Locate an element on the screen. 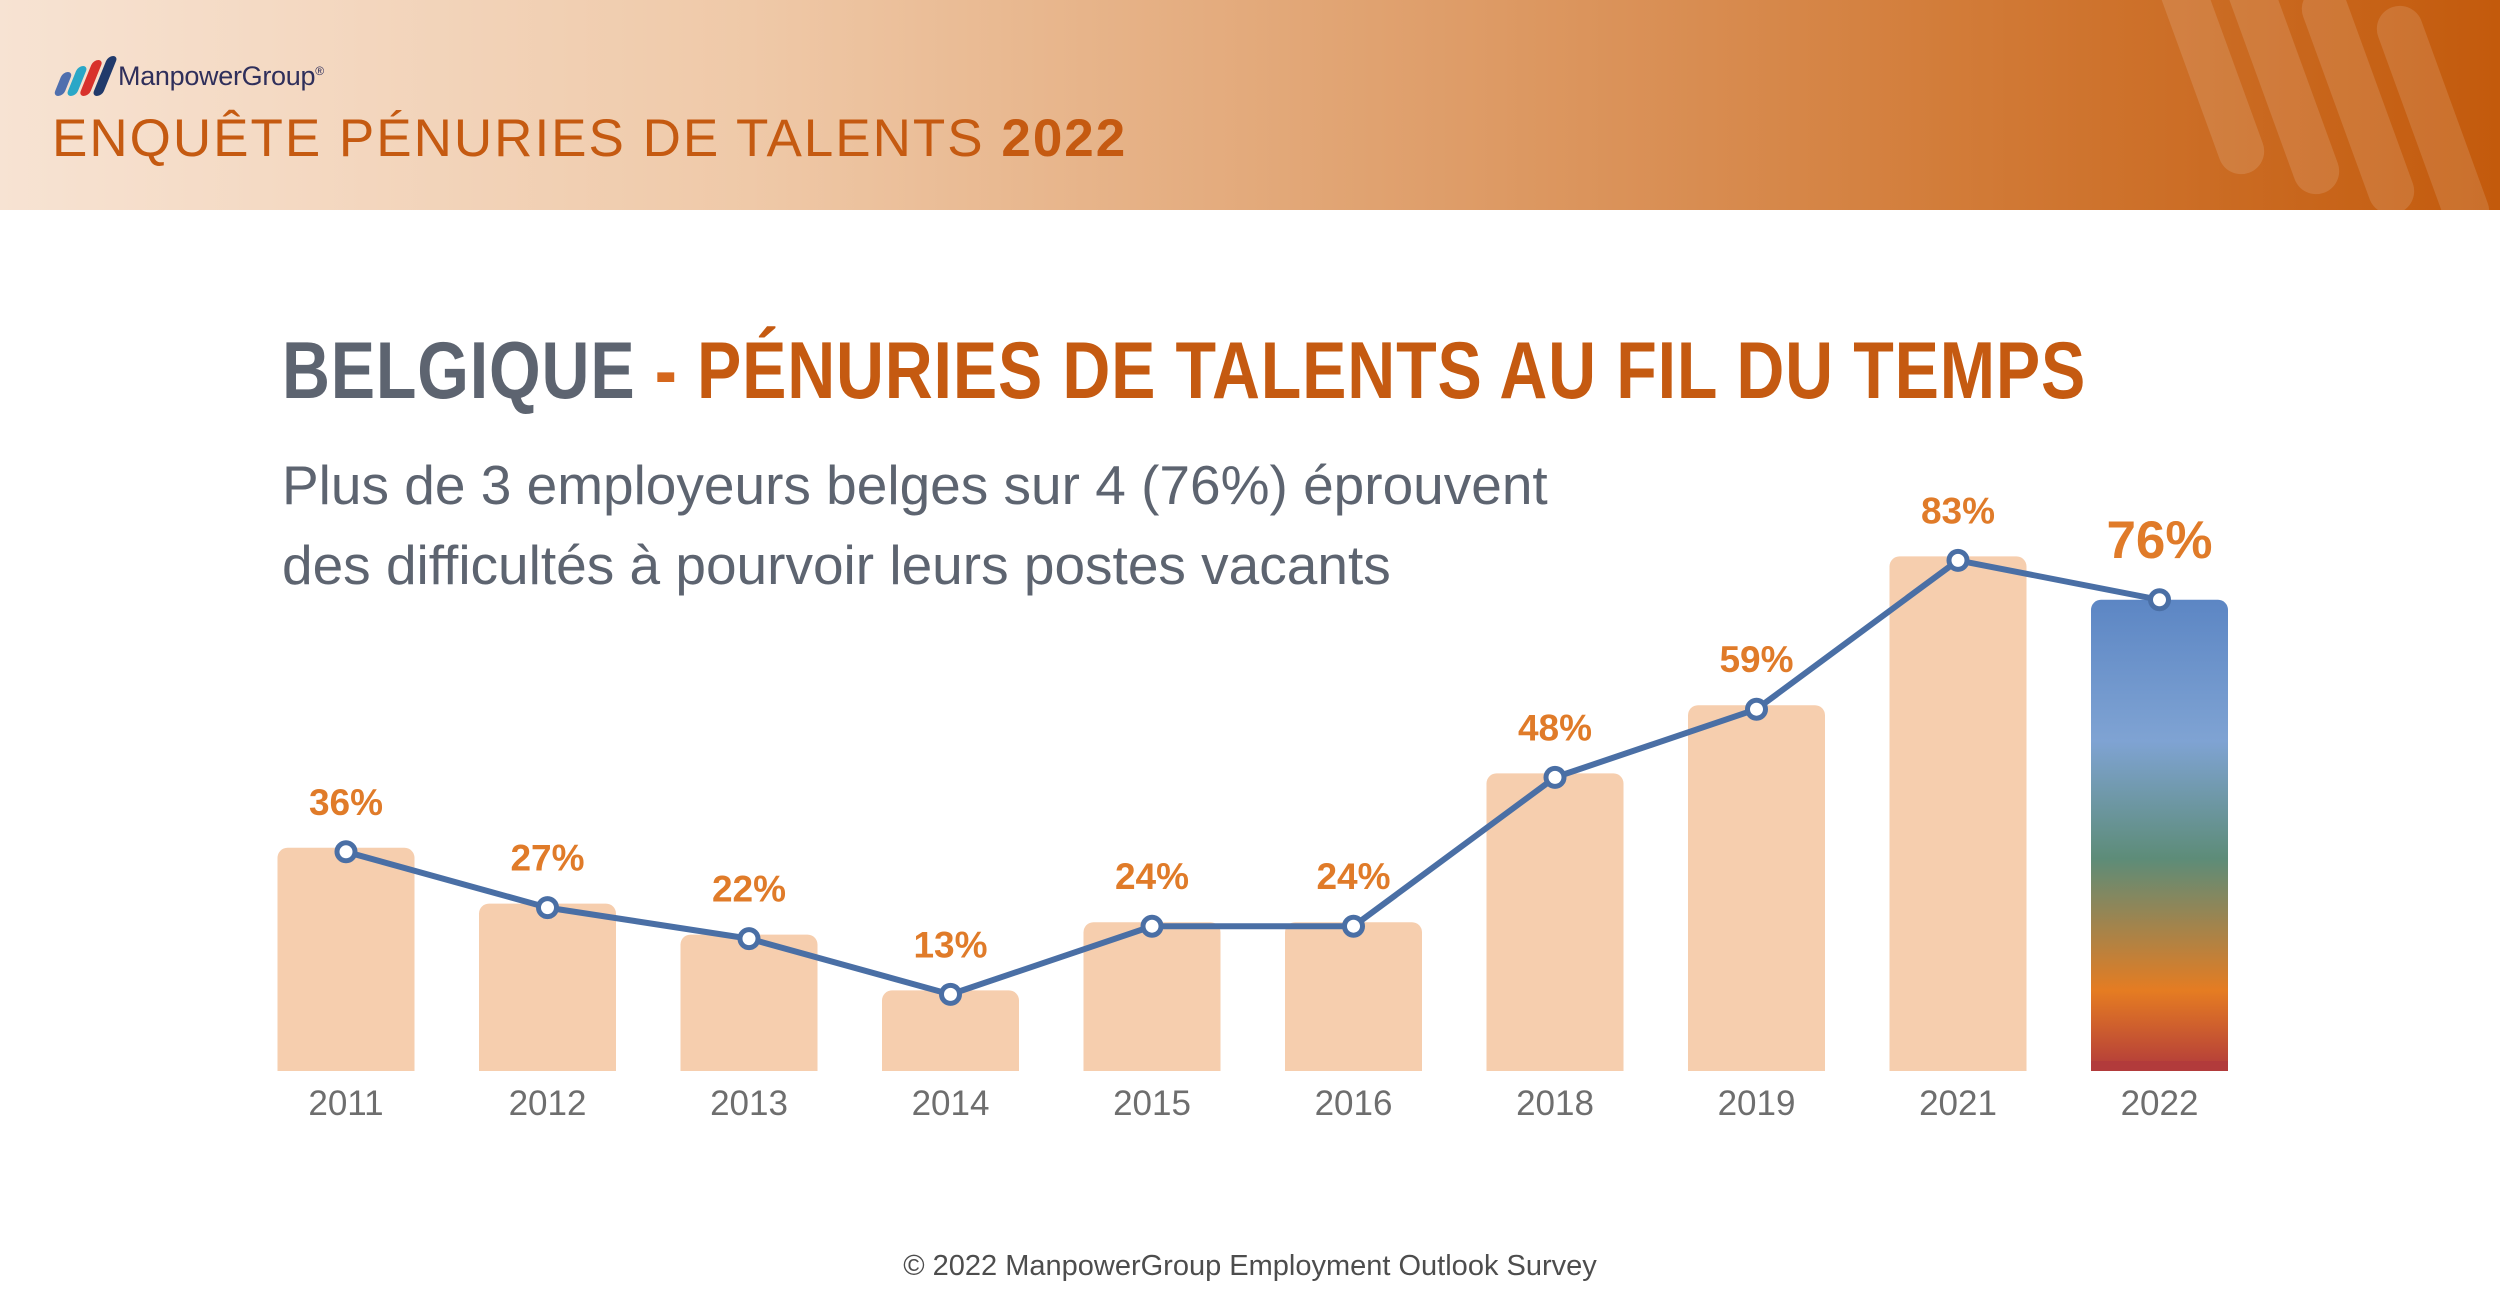 This screenshot has width=2500, height=1307. bar-2014 is located at coordinates (950, 1030).